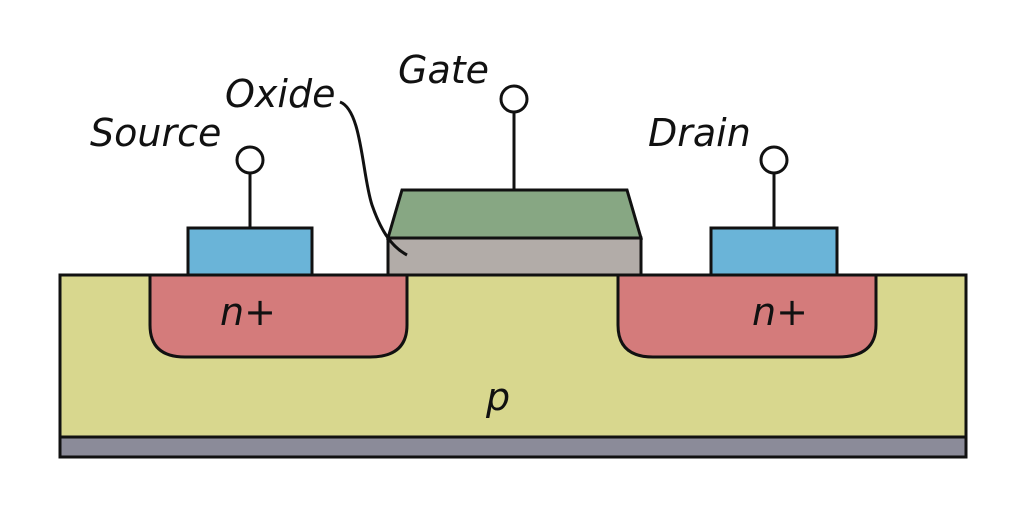  What do you see at coordinates (774, 160) in the screenshot?
I see `drain-terminal-icon` at bounding box center [774, 160].